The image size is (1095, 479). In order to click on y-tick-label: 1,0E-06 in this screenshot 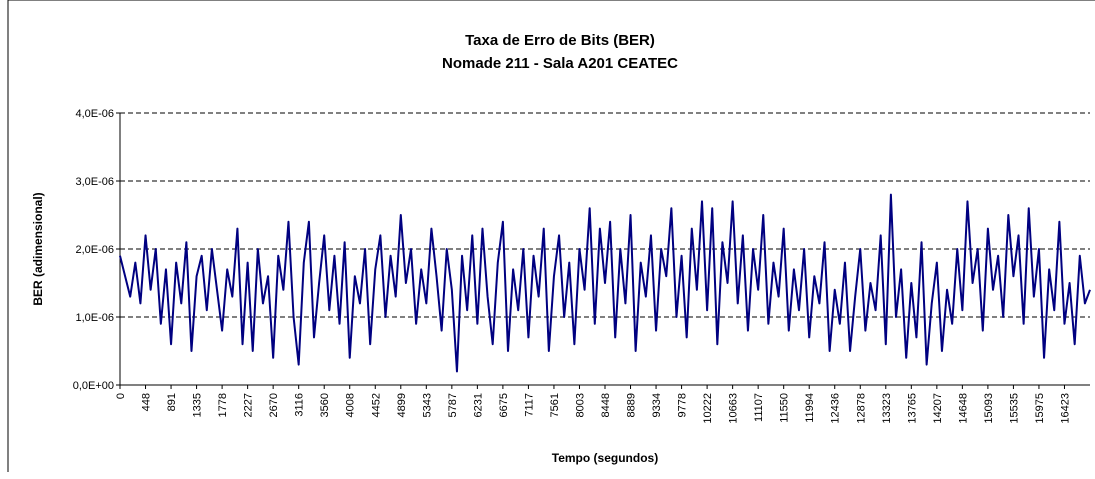, I will do `click(94, 318)`.